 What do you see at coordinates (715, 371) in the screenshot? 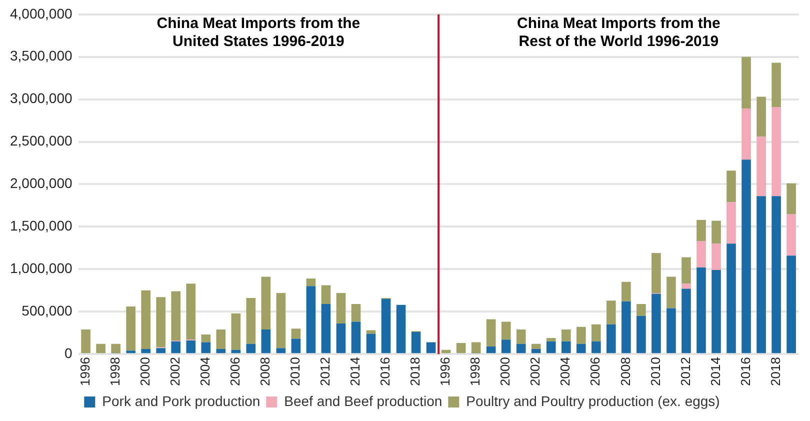
I see `x-tick-label: 2014` at bounding box center [715, 371].